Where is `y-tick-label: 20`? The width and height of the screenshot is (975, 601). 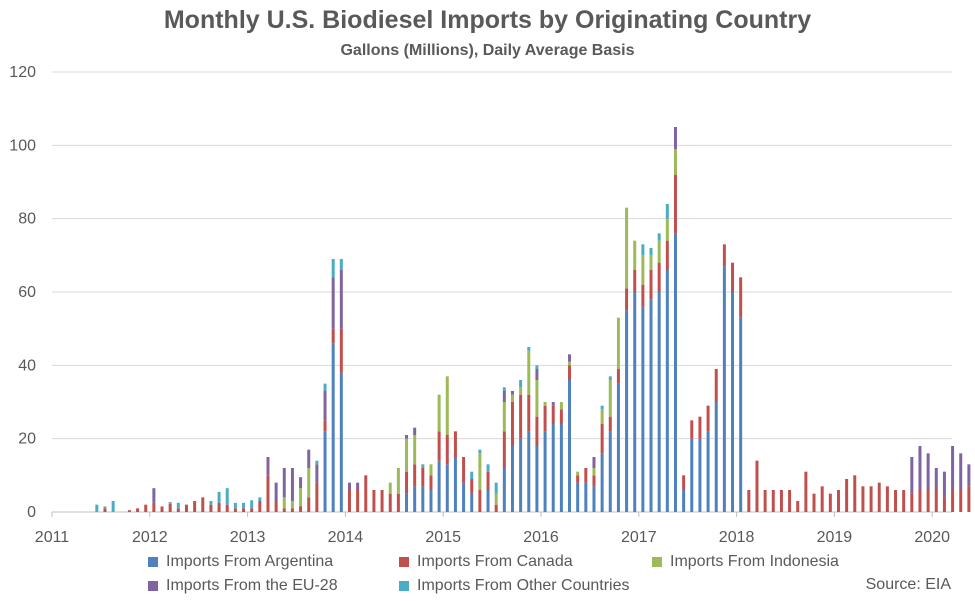 y-tick-label: 20 is located at coordinates (27, 439).